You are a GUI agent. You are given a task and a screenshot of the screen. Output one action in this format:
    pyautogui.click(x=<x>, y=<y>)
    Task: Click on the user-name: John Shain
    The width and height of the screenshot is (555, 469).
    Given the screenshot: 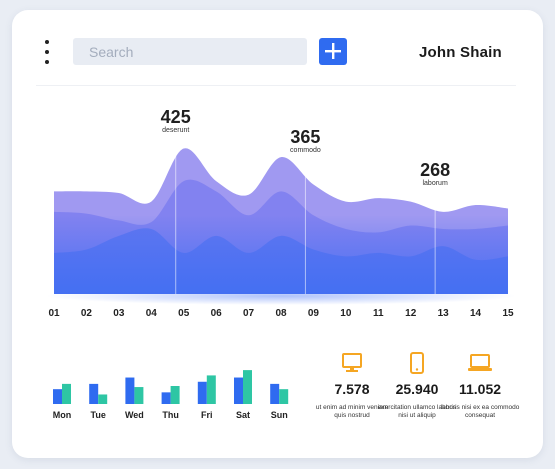 What is the action you would take?
    pyautogui.click(x=460, y=52)
    